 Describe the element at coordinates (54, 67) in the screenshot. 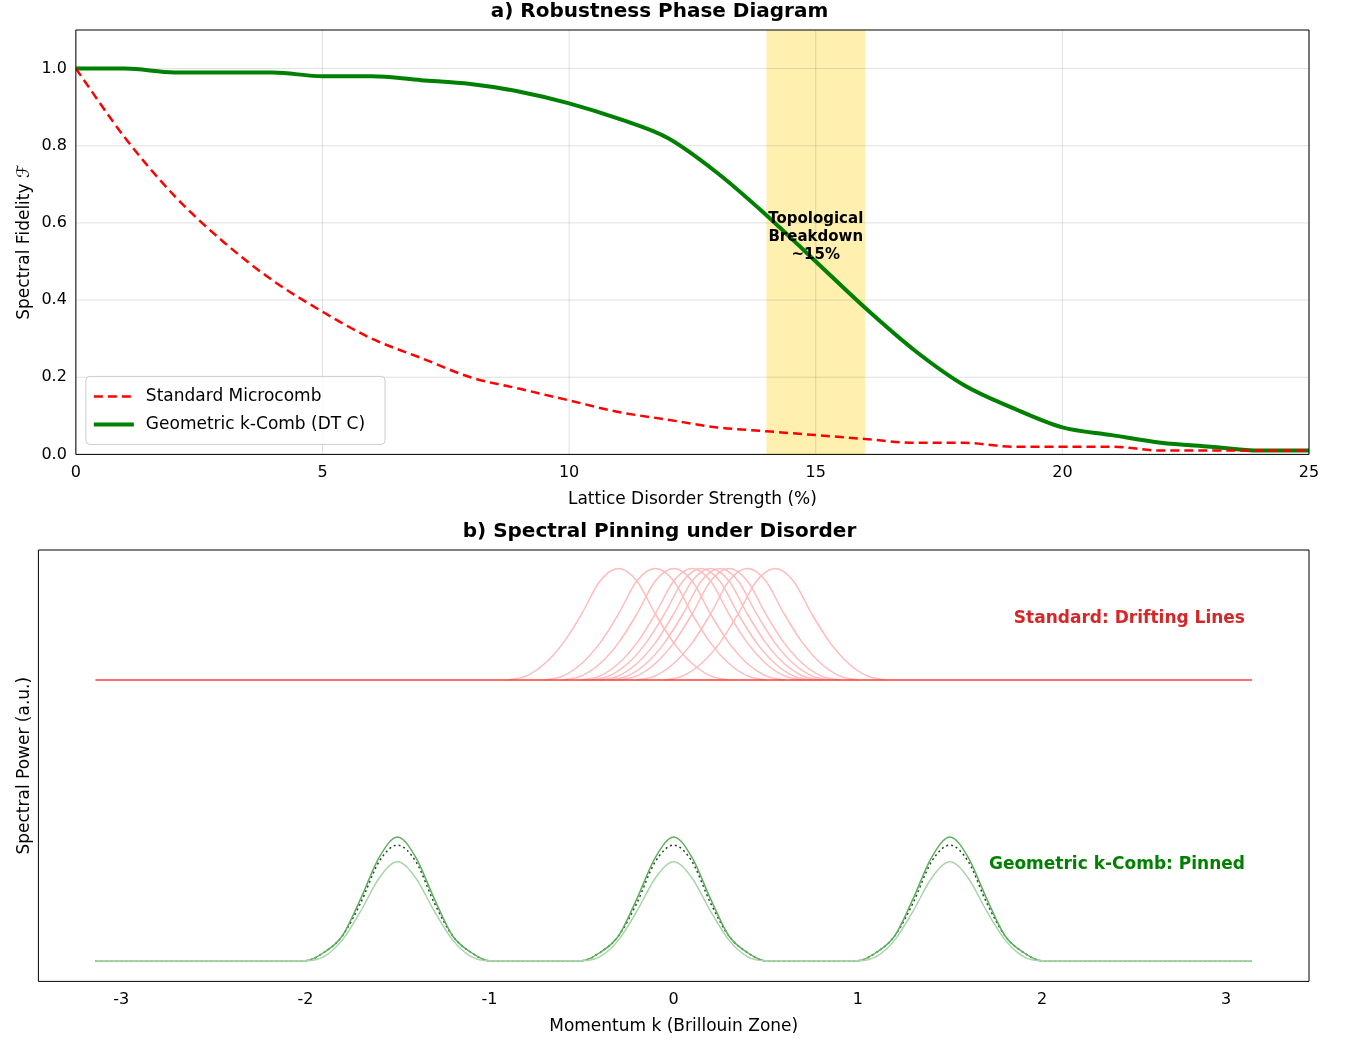

I see `y-tick-label: 1.0` at that location.